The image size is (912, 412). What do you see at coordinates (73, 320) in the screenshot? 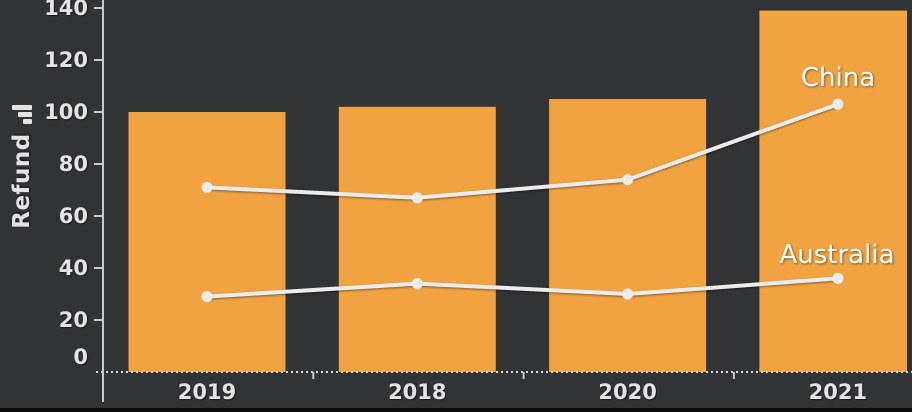
I see `y-tick-label-20: 20` at bounding box center [73, 320].